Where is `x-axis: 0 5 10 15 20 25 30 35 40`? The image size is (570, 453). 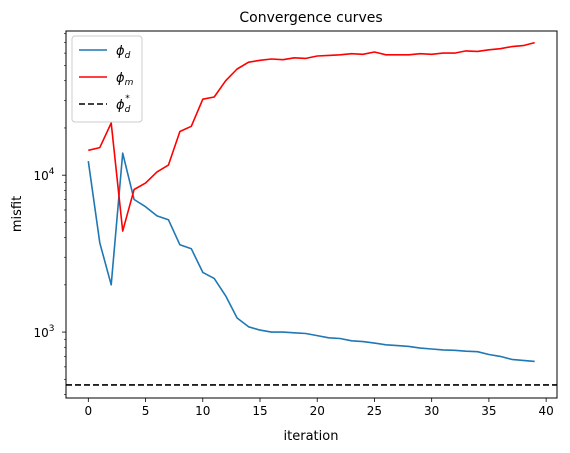
x-axis: 0 5 10 15 20 25 30 35 40 is located at coordinates (319, 408).